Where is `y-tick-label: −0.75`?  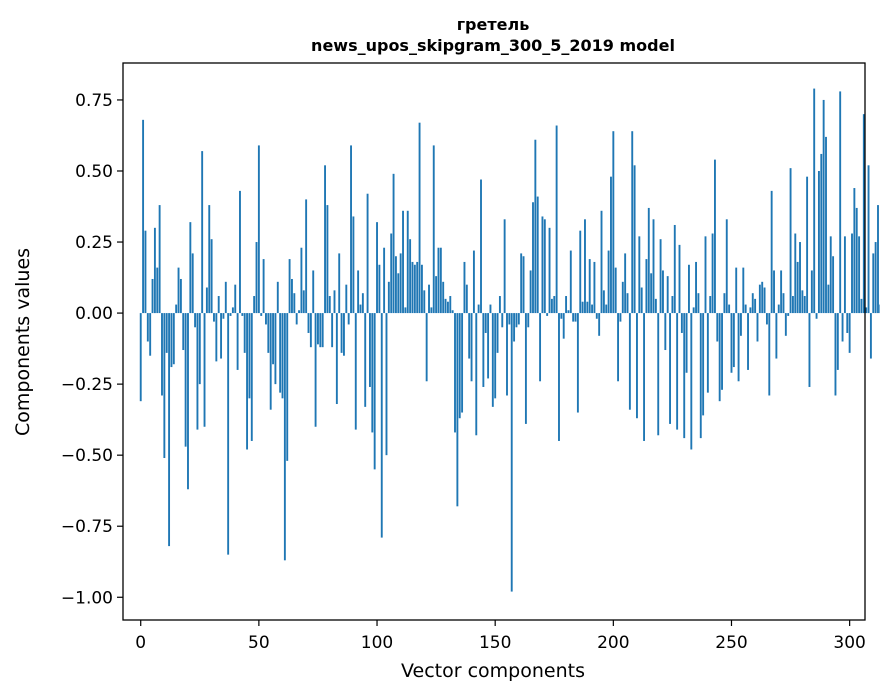 y-tick-label: −0.75 is located at coordinates (87, 527).